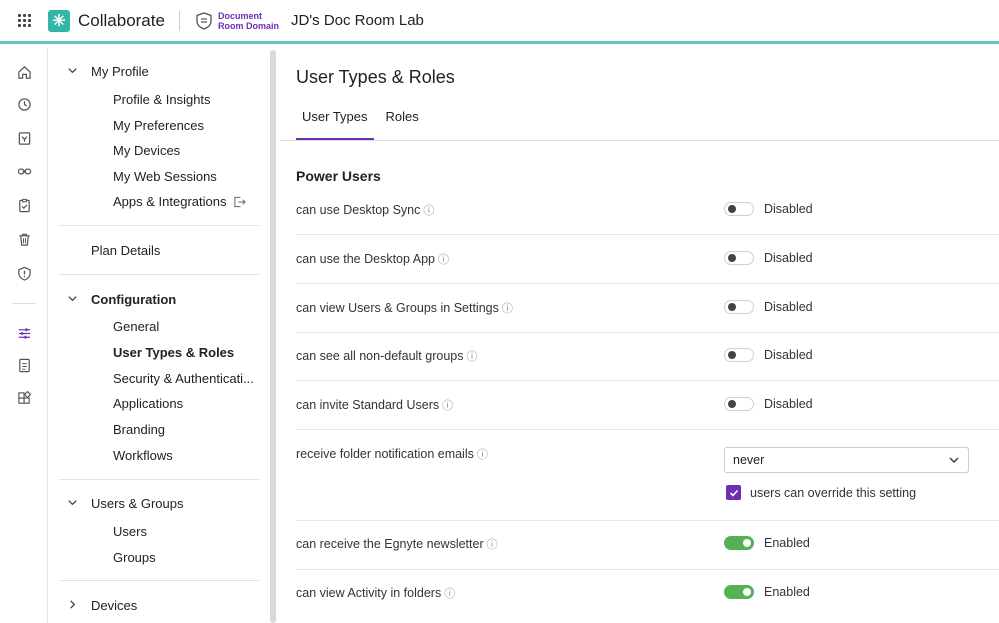 Image resolution: width=999 pixels, height=623 pixels. I want to click on override-checkbox, so click(733, 492).